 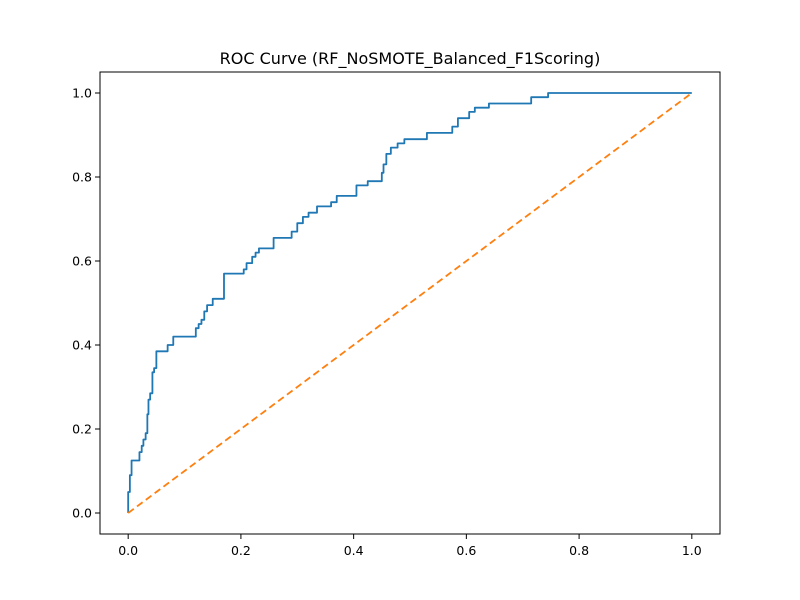 What do you see at coordinates (82, 429) in the screenshot?
I see `y-tick-label: 0.2` at bounding box center [82, 429].